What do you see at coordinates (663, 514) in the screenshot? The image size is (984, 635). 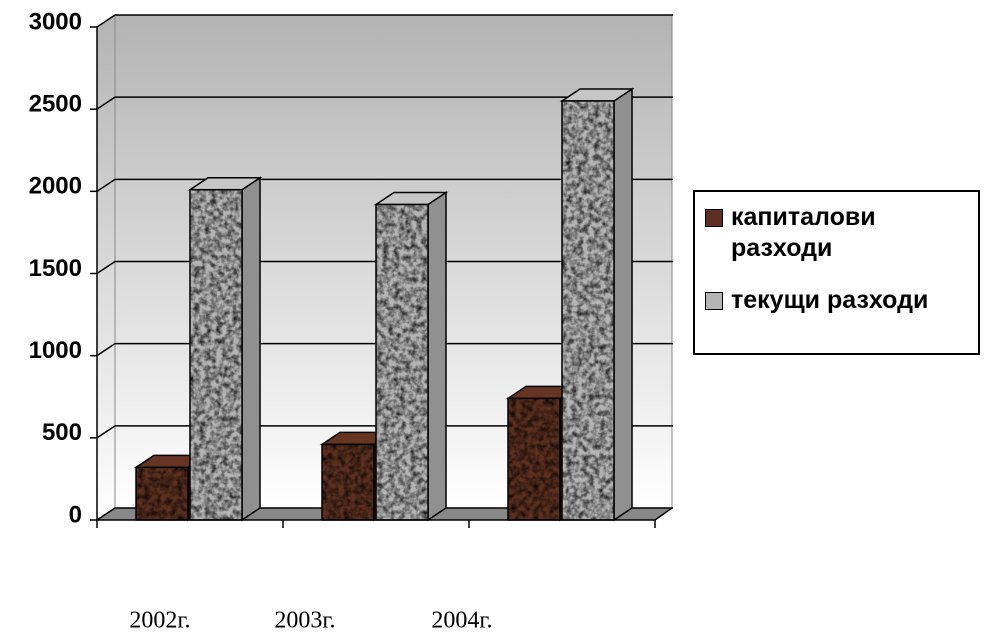 I see `floor-edge` at bounding box center [663, 514].